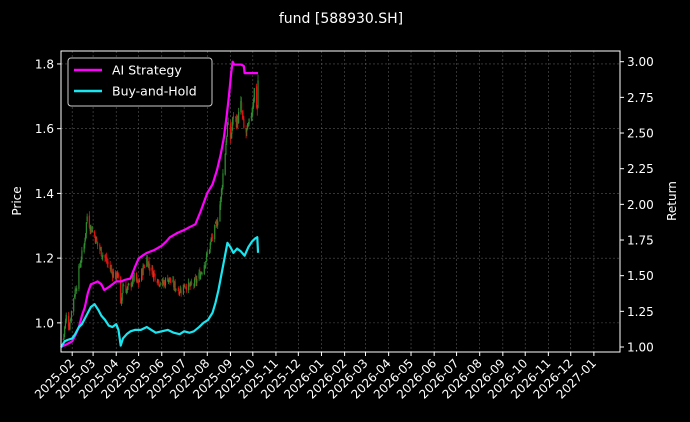  I want to click on right-axis-label: Return, so click(672, 201).